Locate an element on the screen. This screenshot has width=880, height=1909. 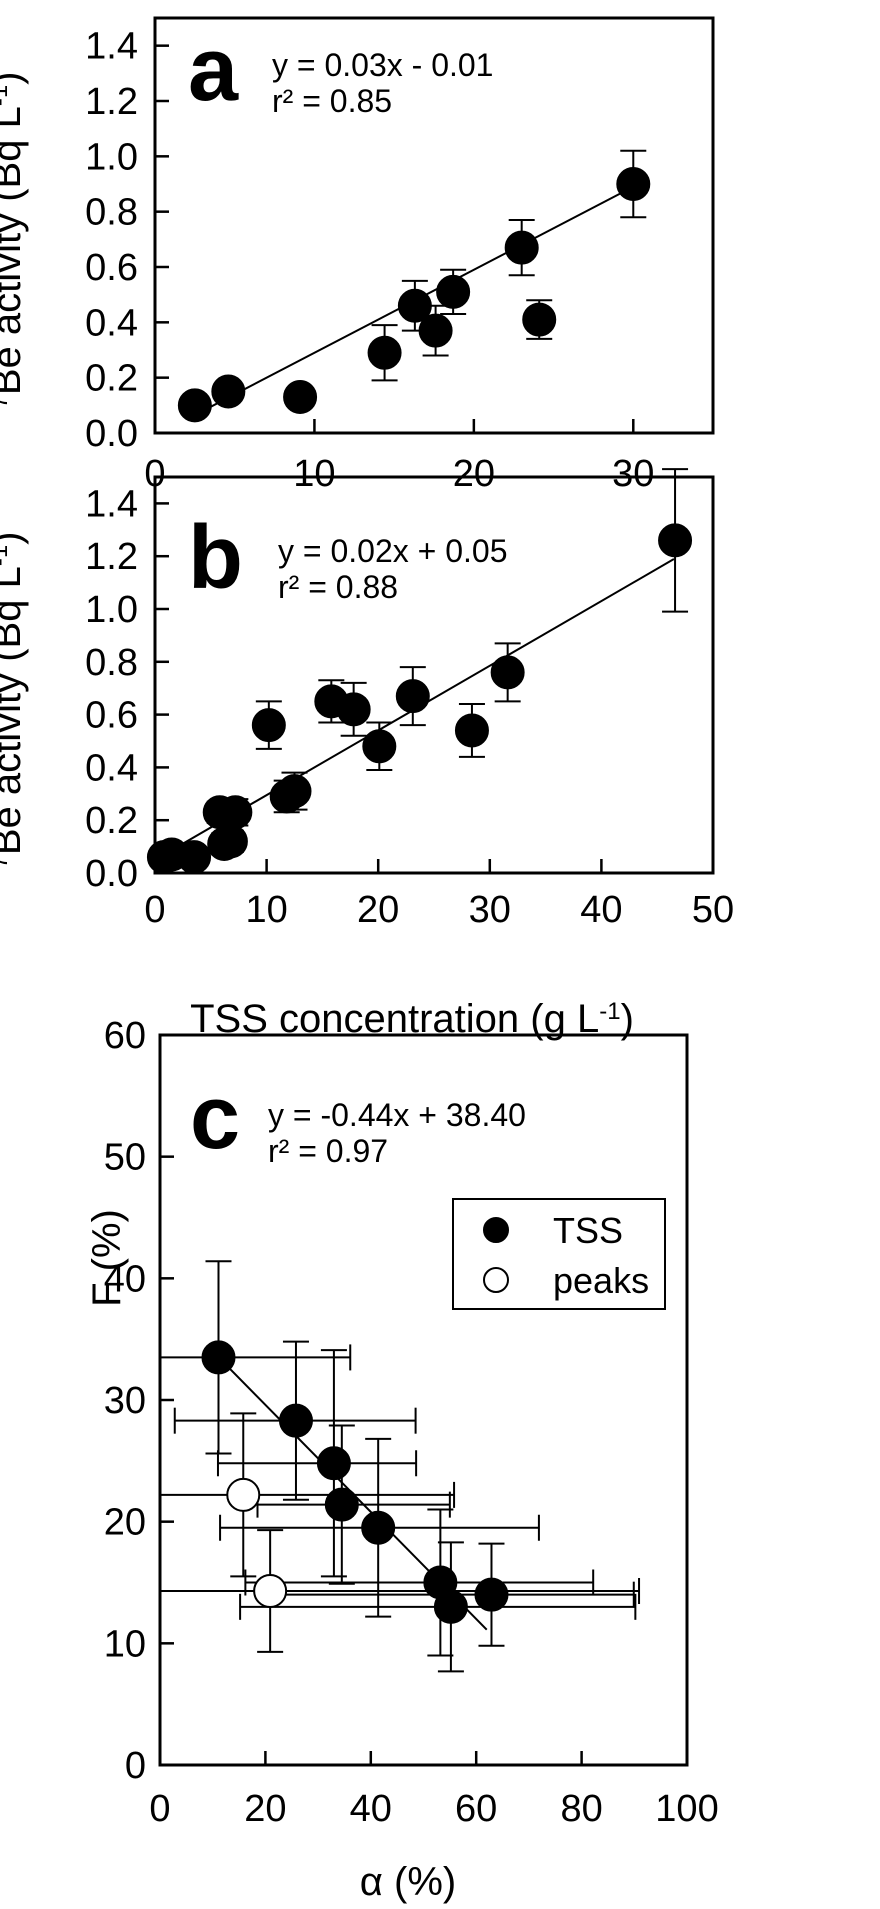
panel-a-letter: a is located at coordinates (213, 70).